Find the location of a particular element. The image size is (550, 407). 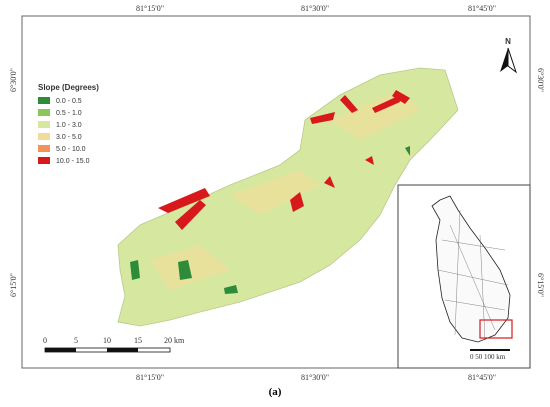

legend-title: Slope (Degrees) is located at coordinates (68, 87).